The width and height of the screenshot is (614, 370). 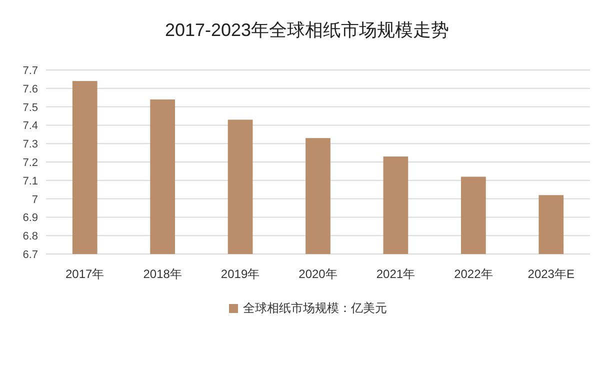 I want to click on x-tick-label: 2018年, so click(x=162, y=274).